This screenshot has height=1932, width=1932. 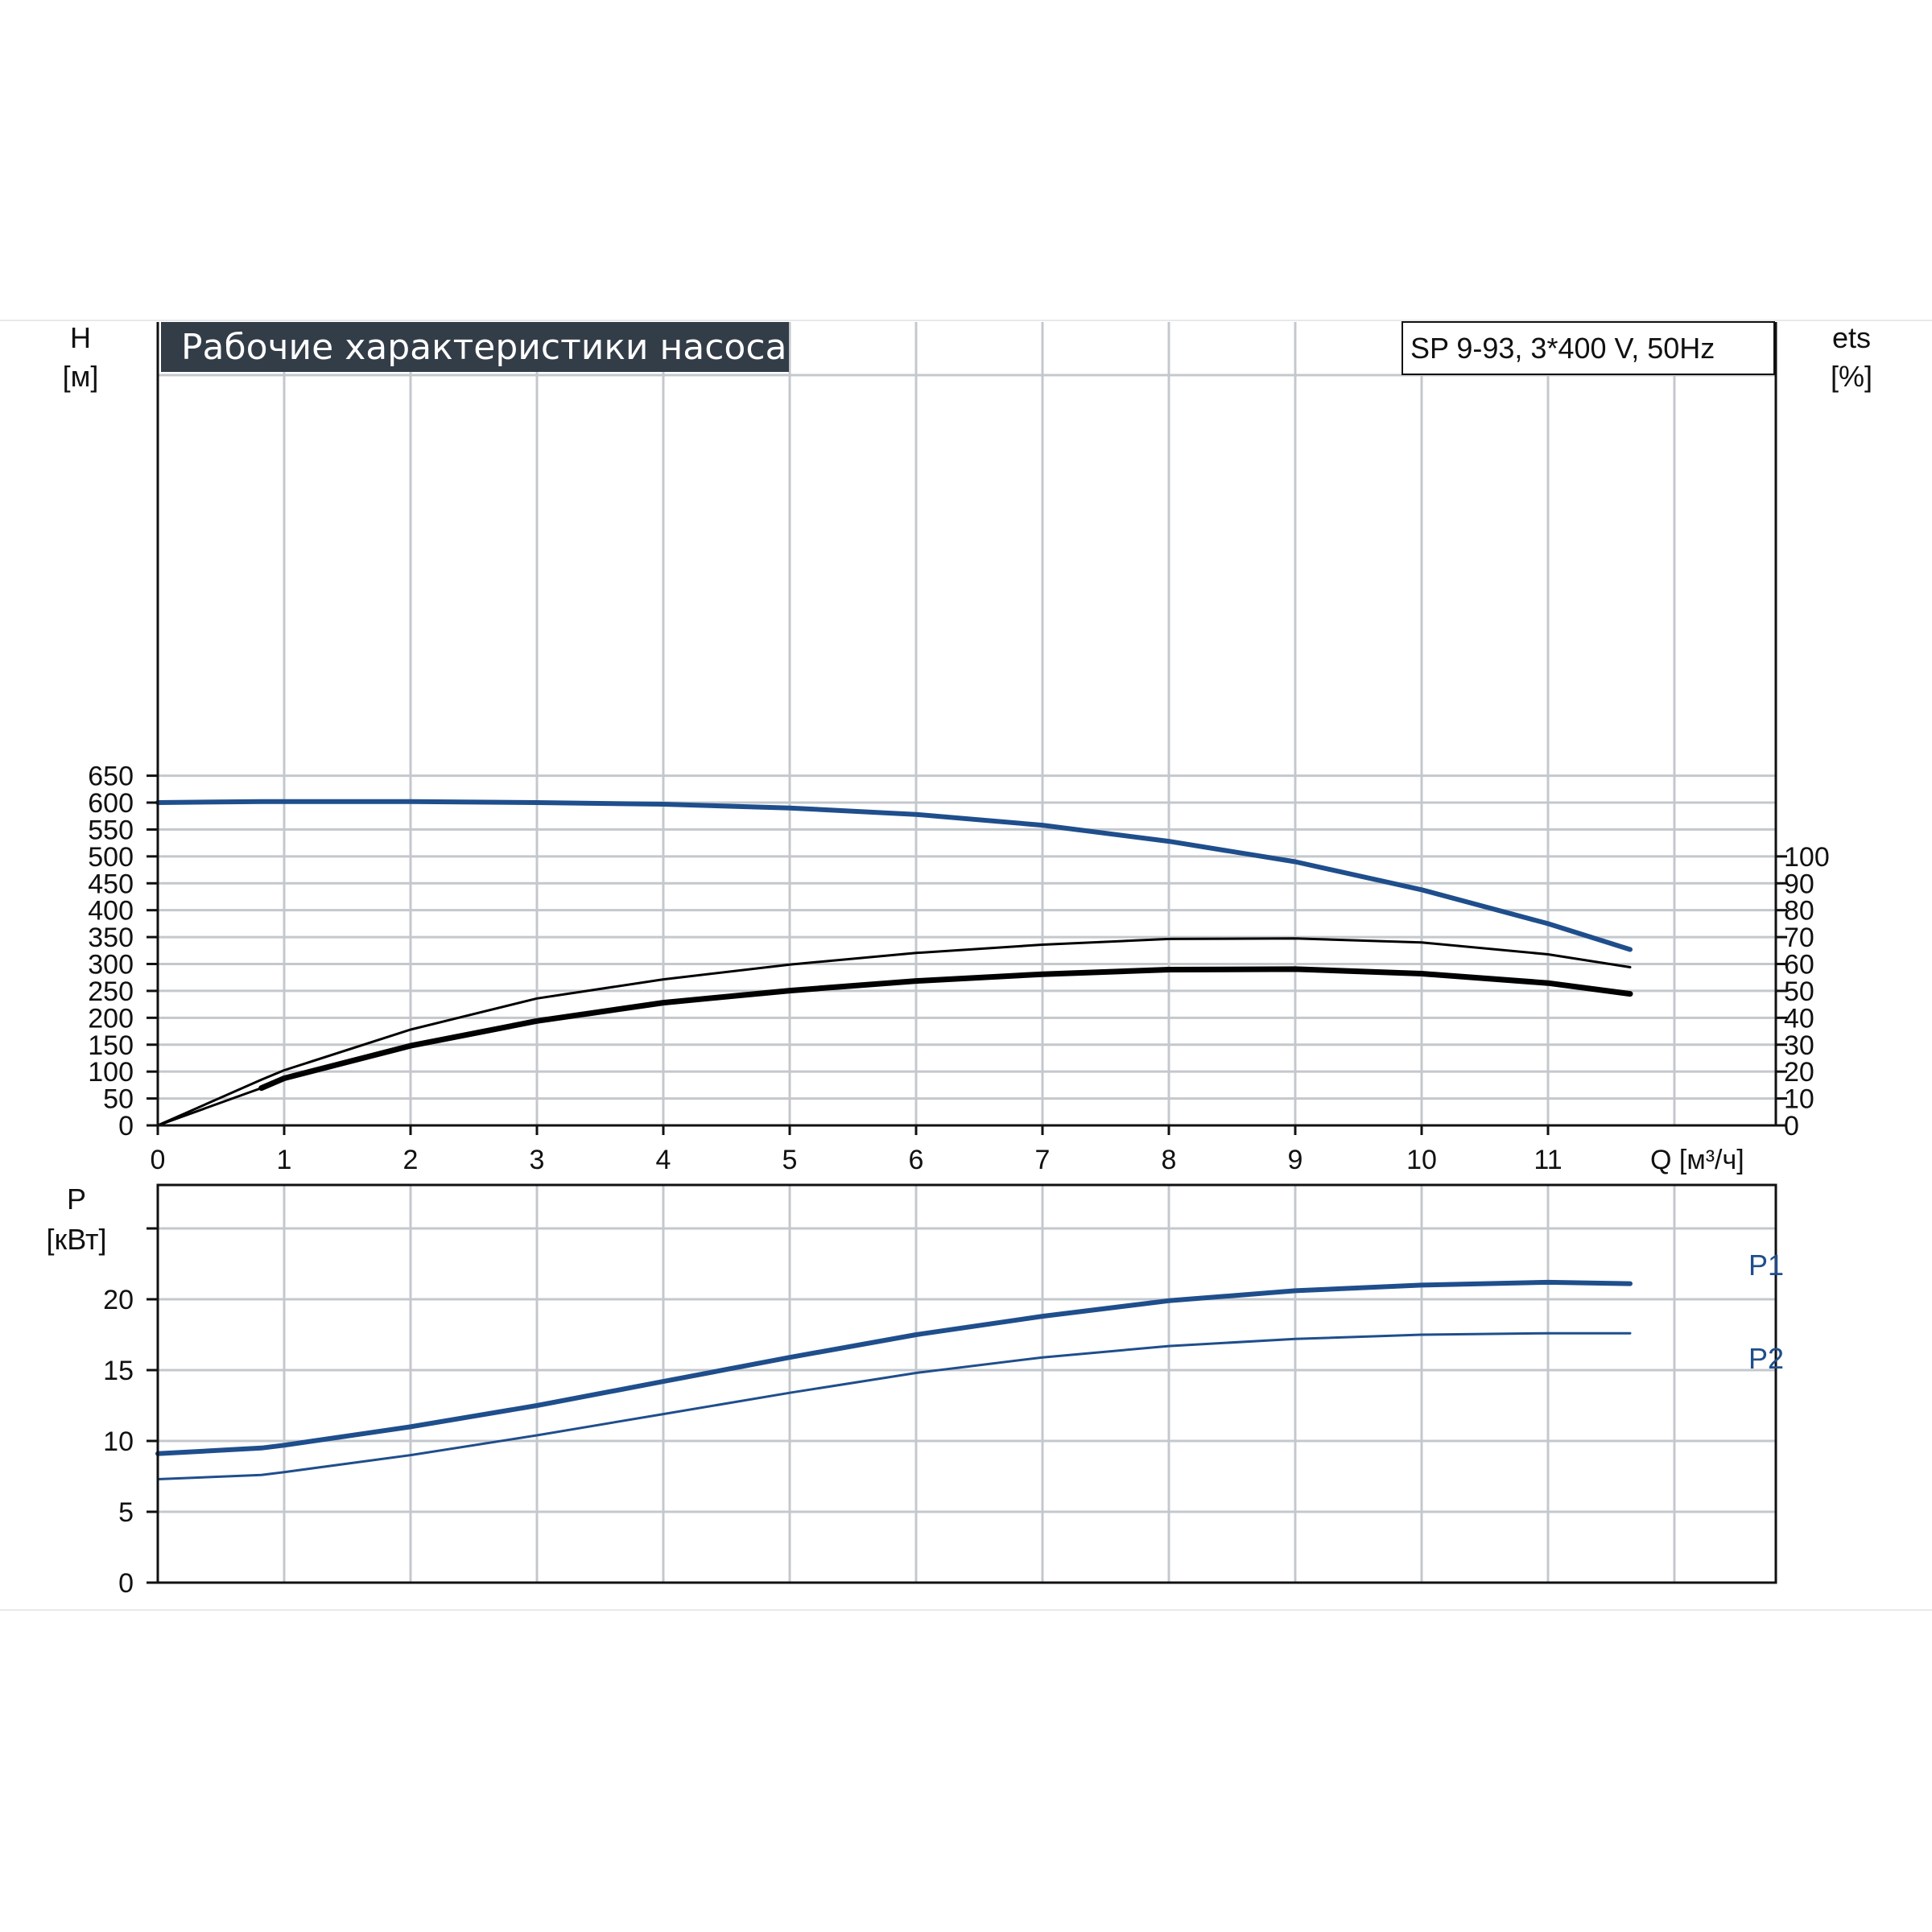 What do you see at coordinates (126, 1583) in the screenshot?
I see `y-tick-label-power: 0` at bounding box center [126, 1583].